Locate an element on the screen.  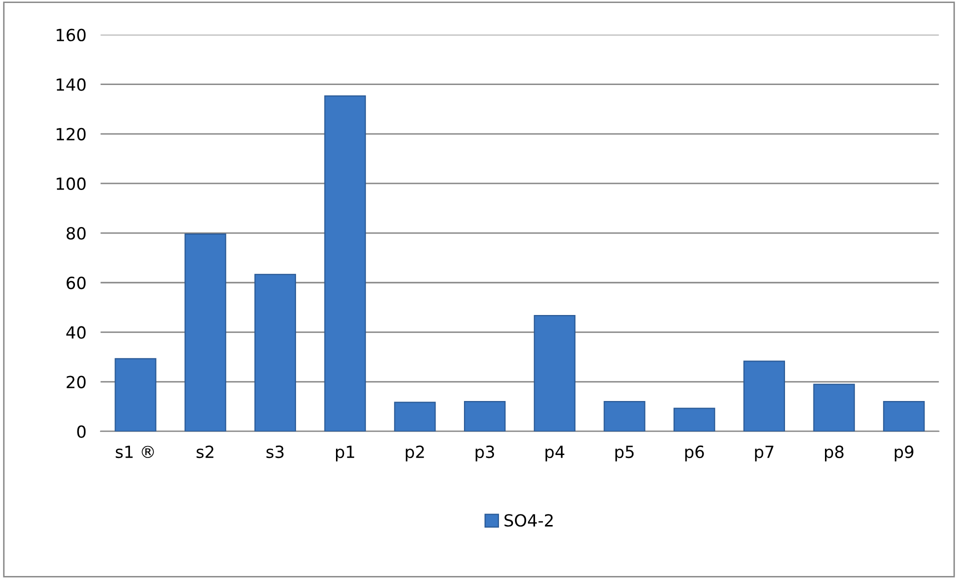
x-tick-label: p7 is located at coordinates (764, 454).